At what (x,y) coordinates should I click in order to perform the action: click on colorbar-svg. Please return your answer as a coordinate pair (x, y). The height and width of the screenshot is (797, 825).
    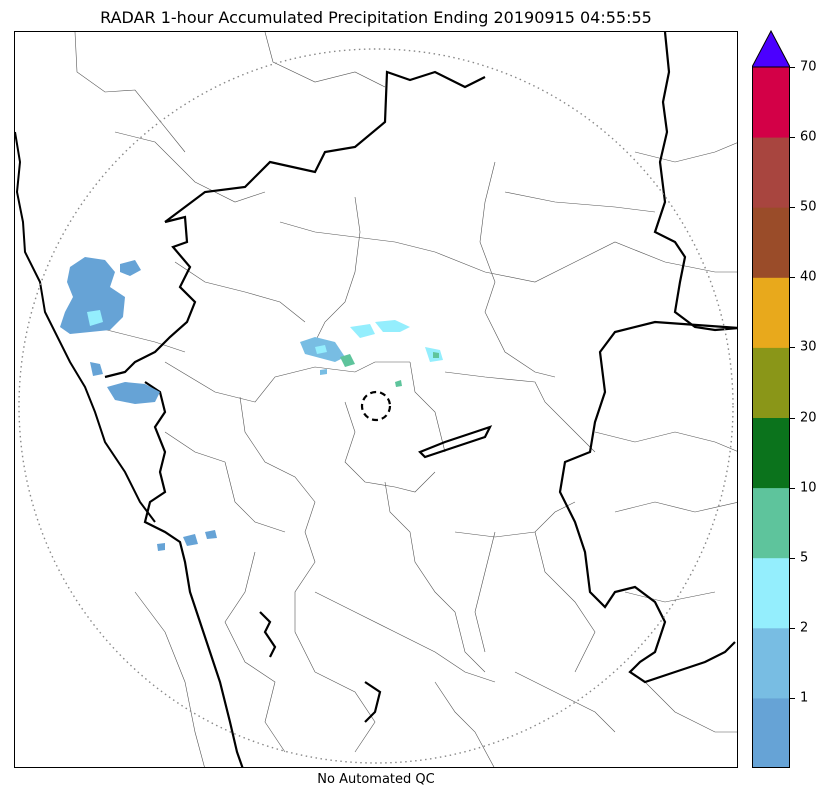
    Looking at the image, I should click on (771, 399).